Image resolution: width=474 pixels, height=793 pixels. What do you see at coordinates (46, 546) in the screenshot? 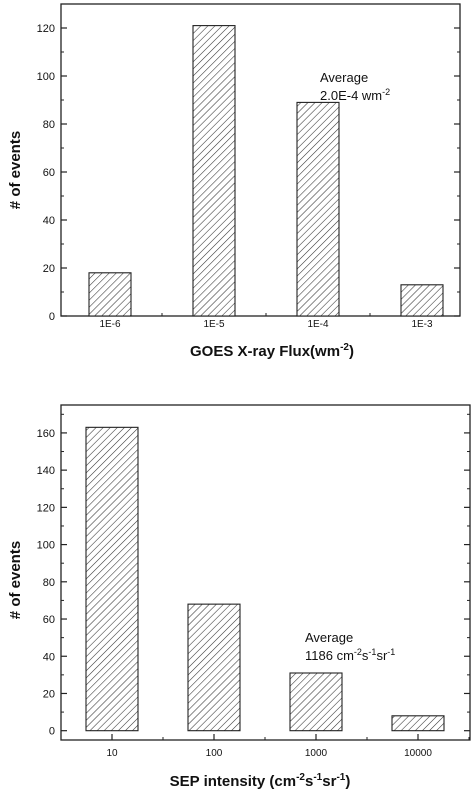
I see `chart-bottom-y-tick-label: 100` at bounding box center [46, 546].